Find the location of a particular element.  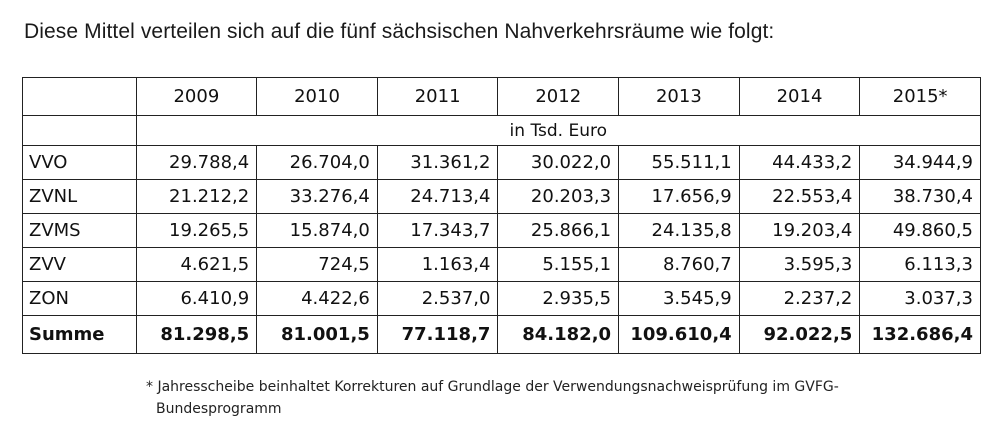

year-header: 2014 is located at coordinates (799, 96).